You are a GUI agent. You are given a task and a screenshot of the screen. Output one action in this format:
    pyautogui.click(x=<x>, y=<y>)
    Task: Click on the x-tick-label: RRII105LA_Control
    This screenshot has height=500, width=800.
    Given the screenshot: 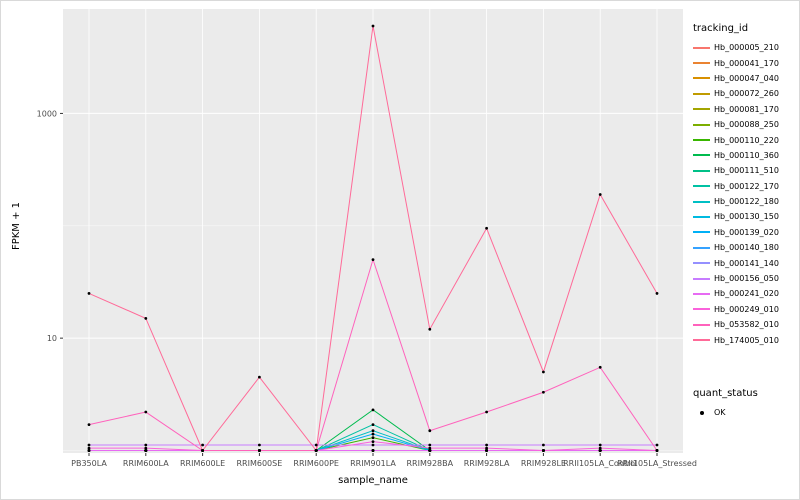 What is the action you would take?
    pyautogui.click(x=600, y=463)
    